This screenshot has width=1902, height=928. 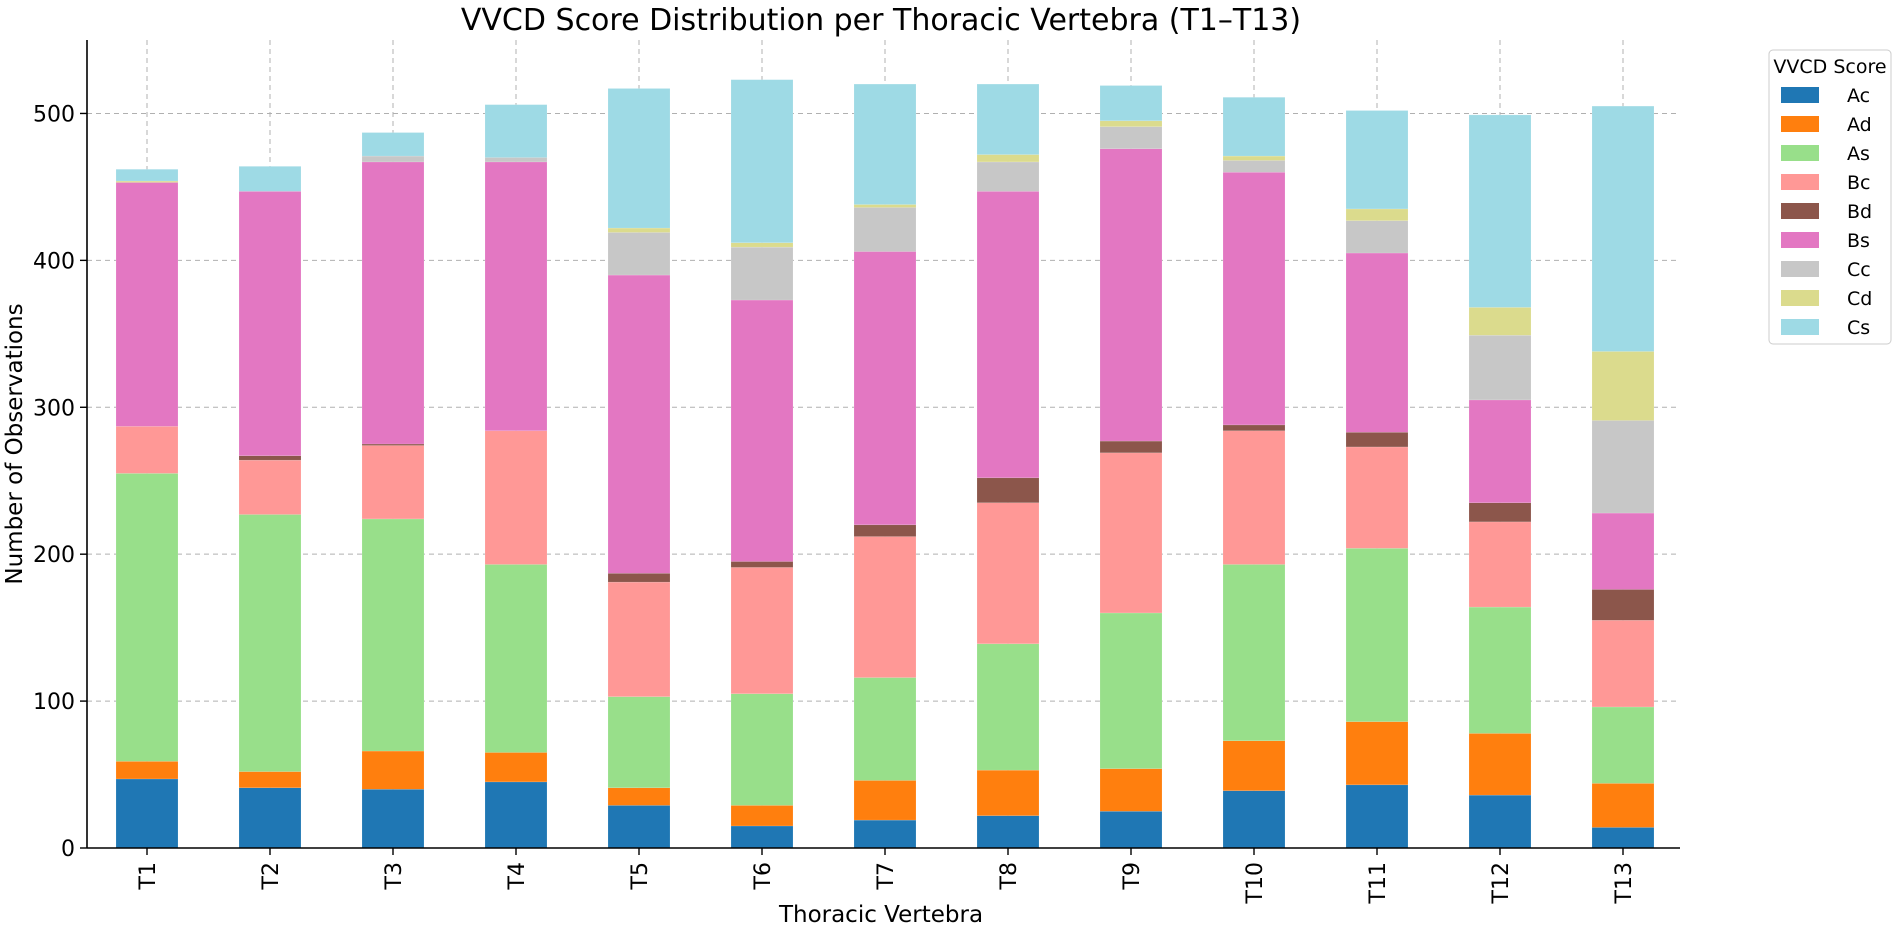 What do you see at coordinates (393, 482) in the screenshot?
I see `bar-segment-t3-bc` at bounding box center [393, 482].